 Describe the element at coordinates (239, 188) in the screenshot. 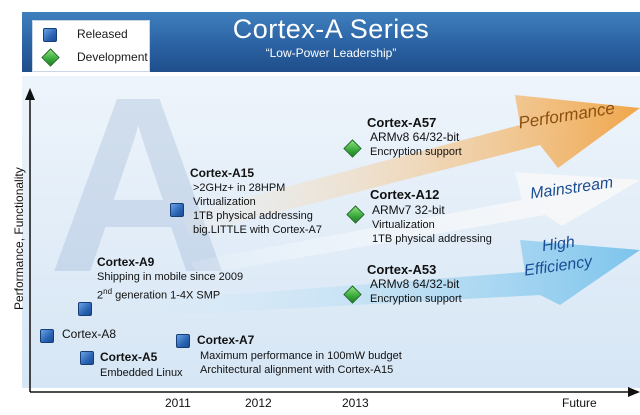

I see `a15-feature-1: >2GHz+ in 28HPM` at that location.